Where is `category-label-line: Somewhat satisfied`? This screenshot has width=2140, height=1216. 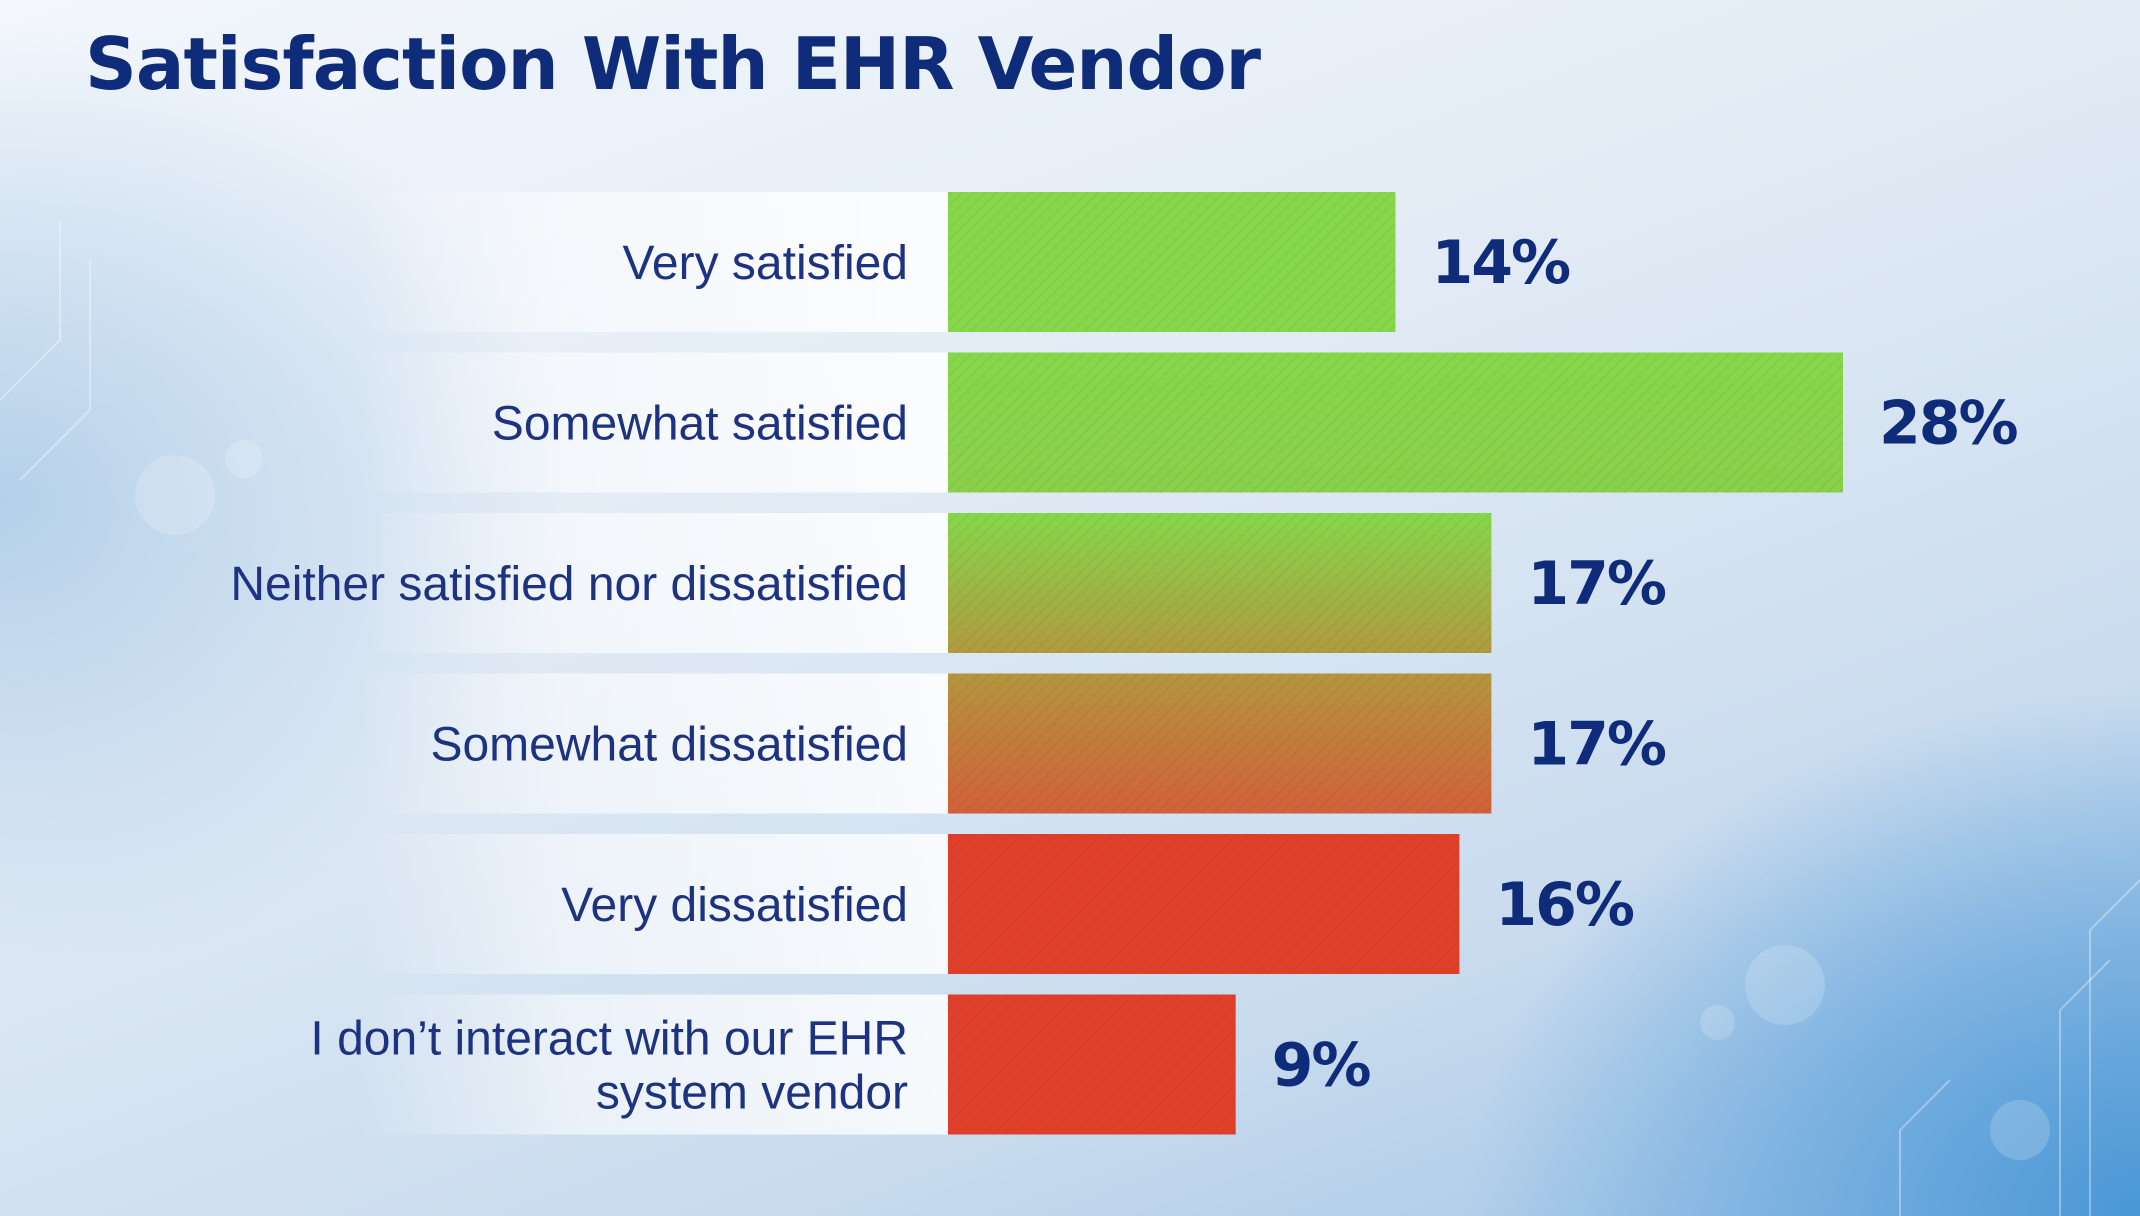
category-label-line: Somewhat satisfied is located at coordinates (700, 424).